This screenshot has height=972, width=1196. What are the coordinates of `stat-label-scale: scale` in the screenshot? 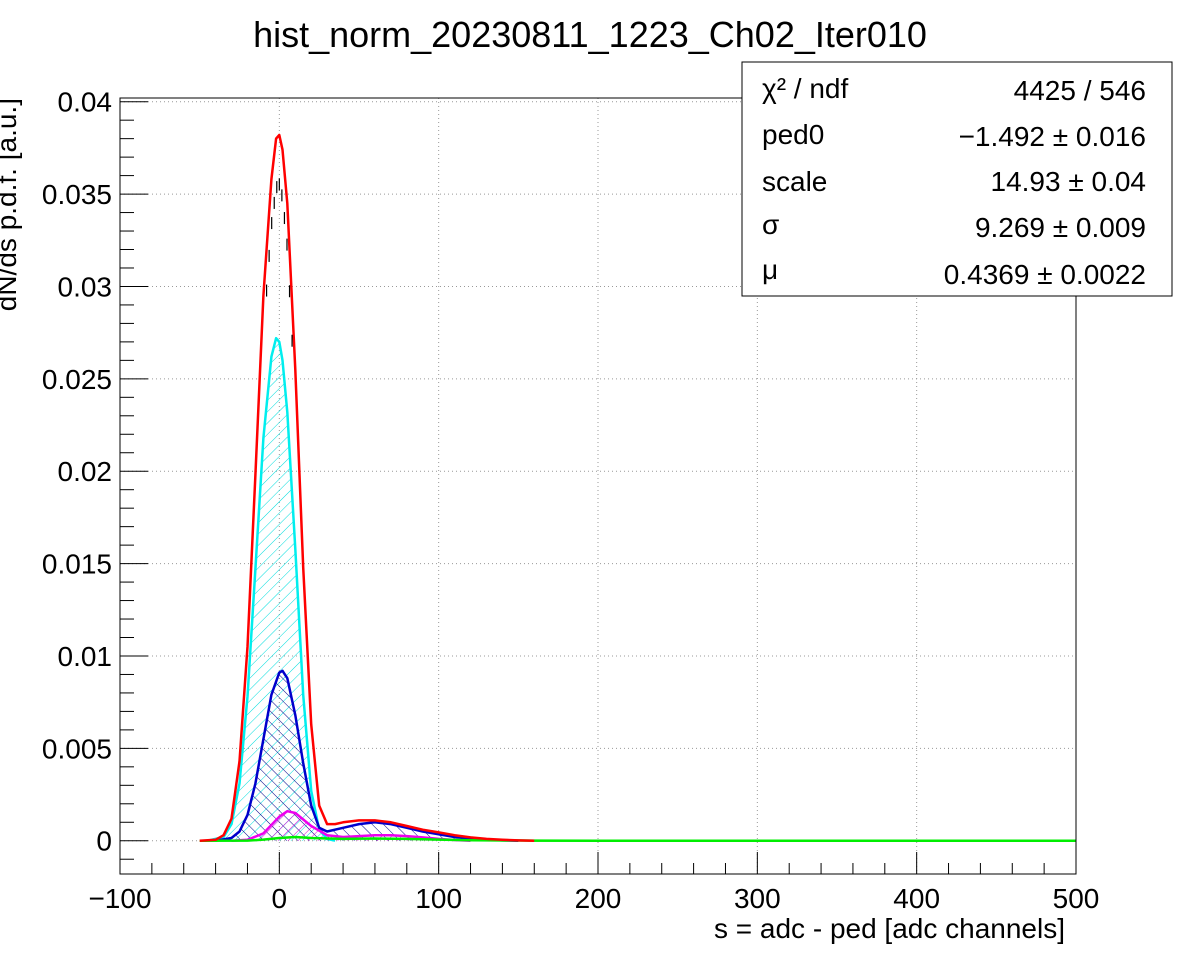 It's located at (794, 181).